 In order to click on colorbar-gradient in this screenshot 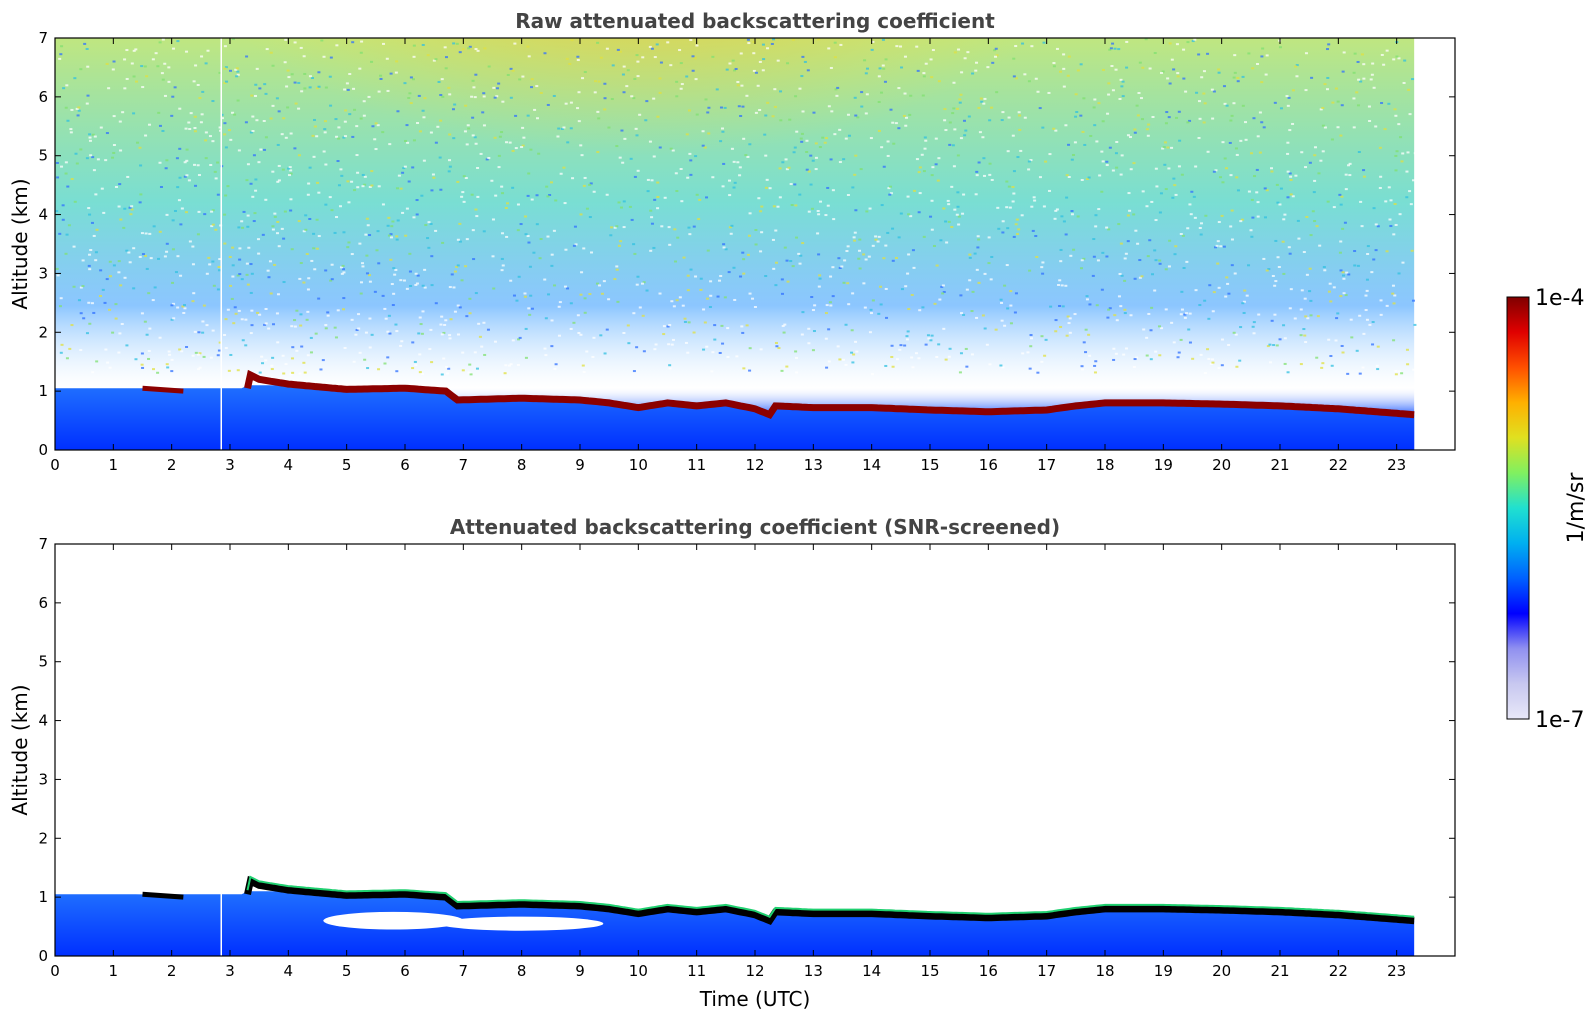, I will do `click(1518, 508)`.